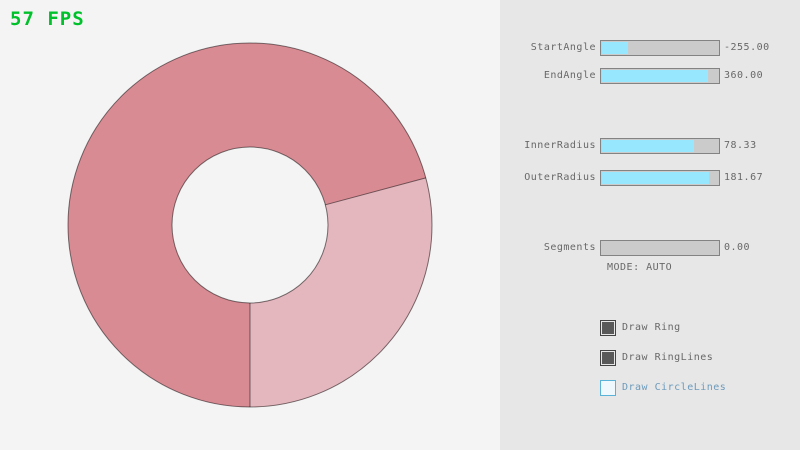 The width and height of the screenshot is (800, 450). What do you see at coordinates (737, 247) in the screenshot?
I see `segments-value: 0.00` at bounding box center [737, 247].